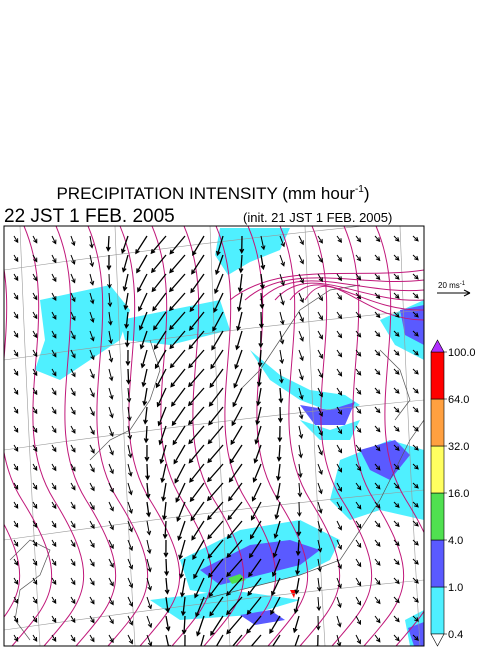 The width and height of the screenshot is (500, 650). What do you see at coordinates (437, 346) in the screenshot?
I see `colorbar-over` at bounding box center [437, 346].